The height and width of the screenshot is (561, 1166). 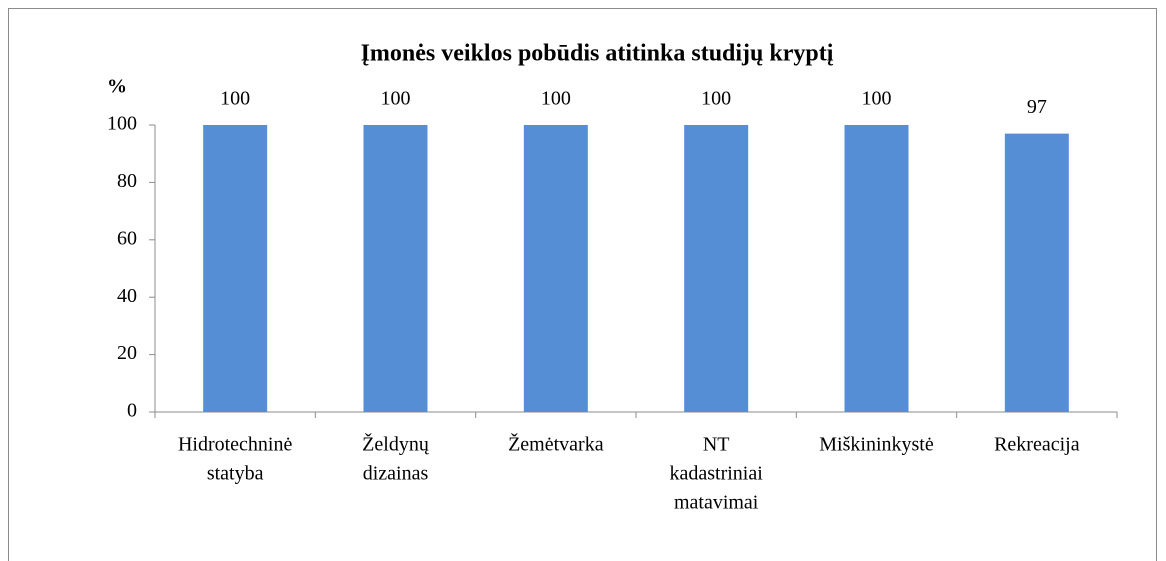 I want to click on y-tick-label: 60, so click(x=127, y=238).